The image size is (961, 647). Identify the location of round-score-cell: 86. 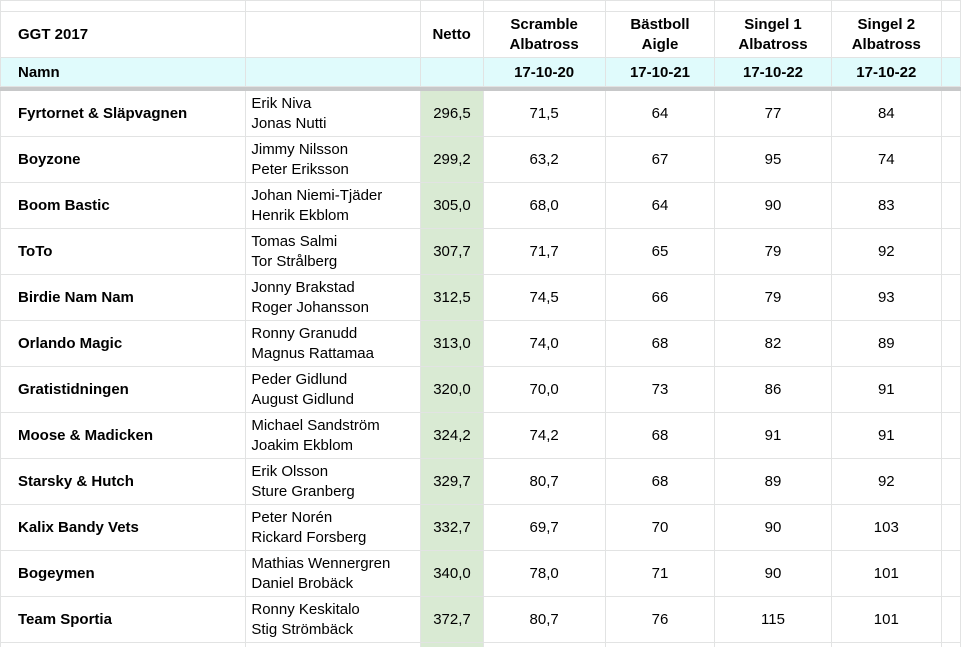
(773, 389).